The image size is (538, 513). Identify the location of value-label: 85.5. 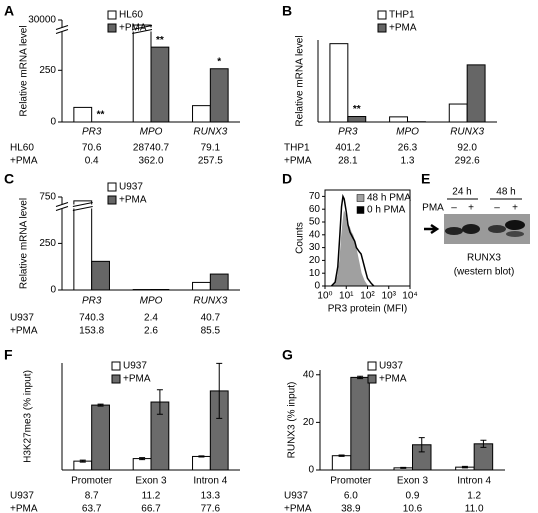
(211, 331).